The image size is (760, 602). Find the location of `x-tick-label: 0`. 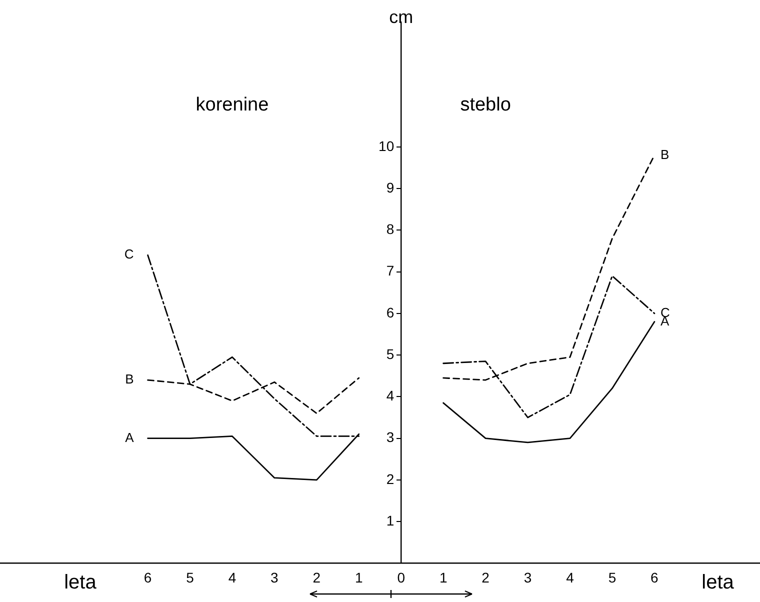

x-tick-label: 0 is located at coordinates (401, 577).